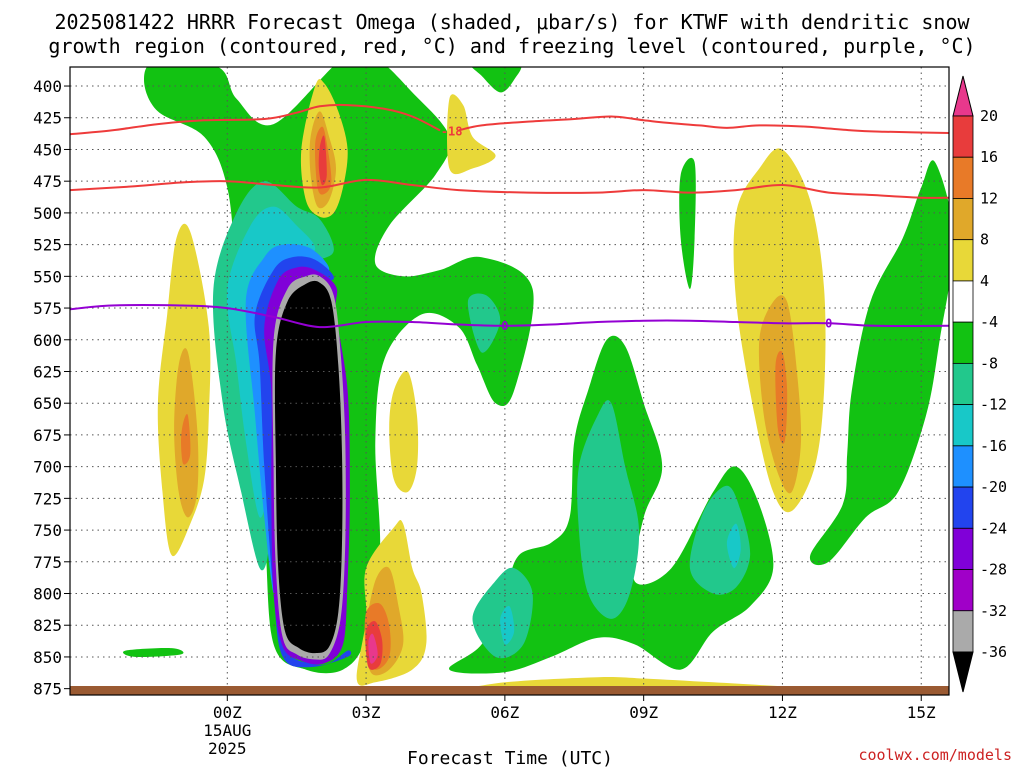 This screenshot has width=1024, height=768. I want to click on colorbar-tick-label: -4, so click(989, 322).